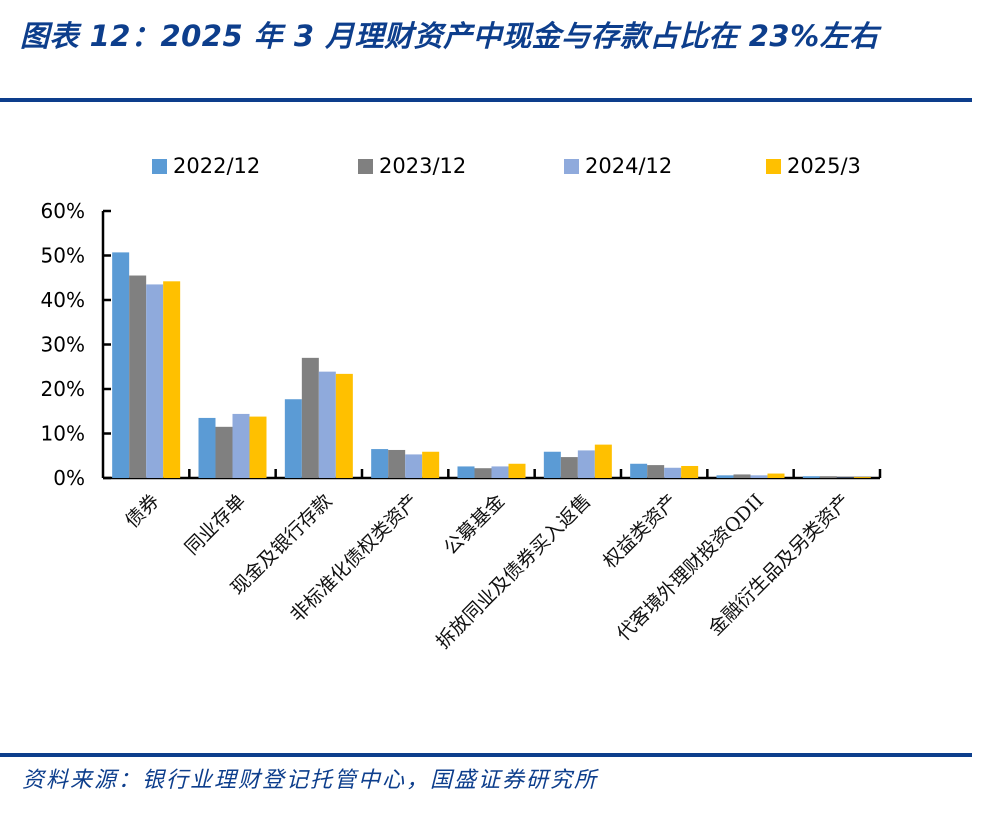 Image resolution: width=981 pixels, height=815 pixels. Describe the element at coordinates (629, 166) in the screenshot. I see `legend-label: 2024/12` at that location.